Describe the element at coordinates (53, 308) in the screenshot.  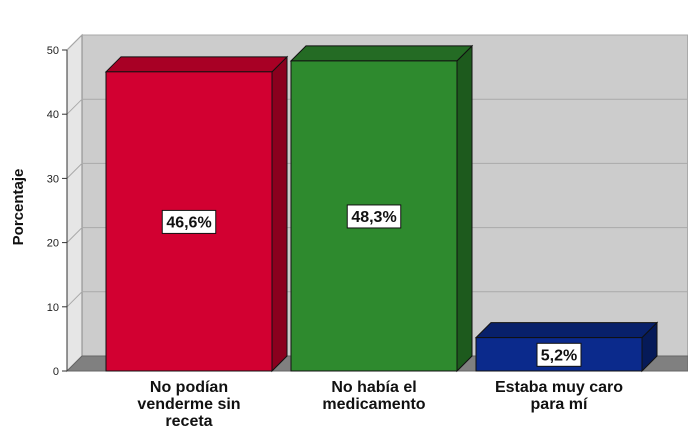
I see `y-tick-label: 10` at that location.